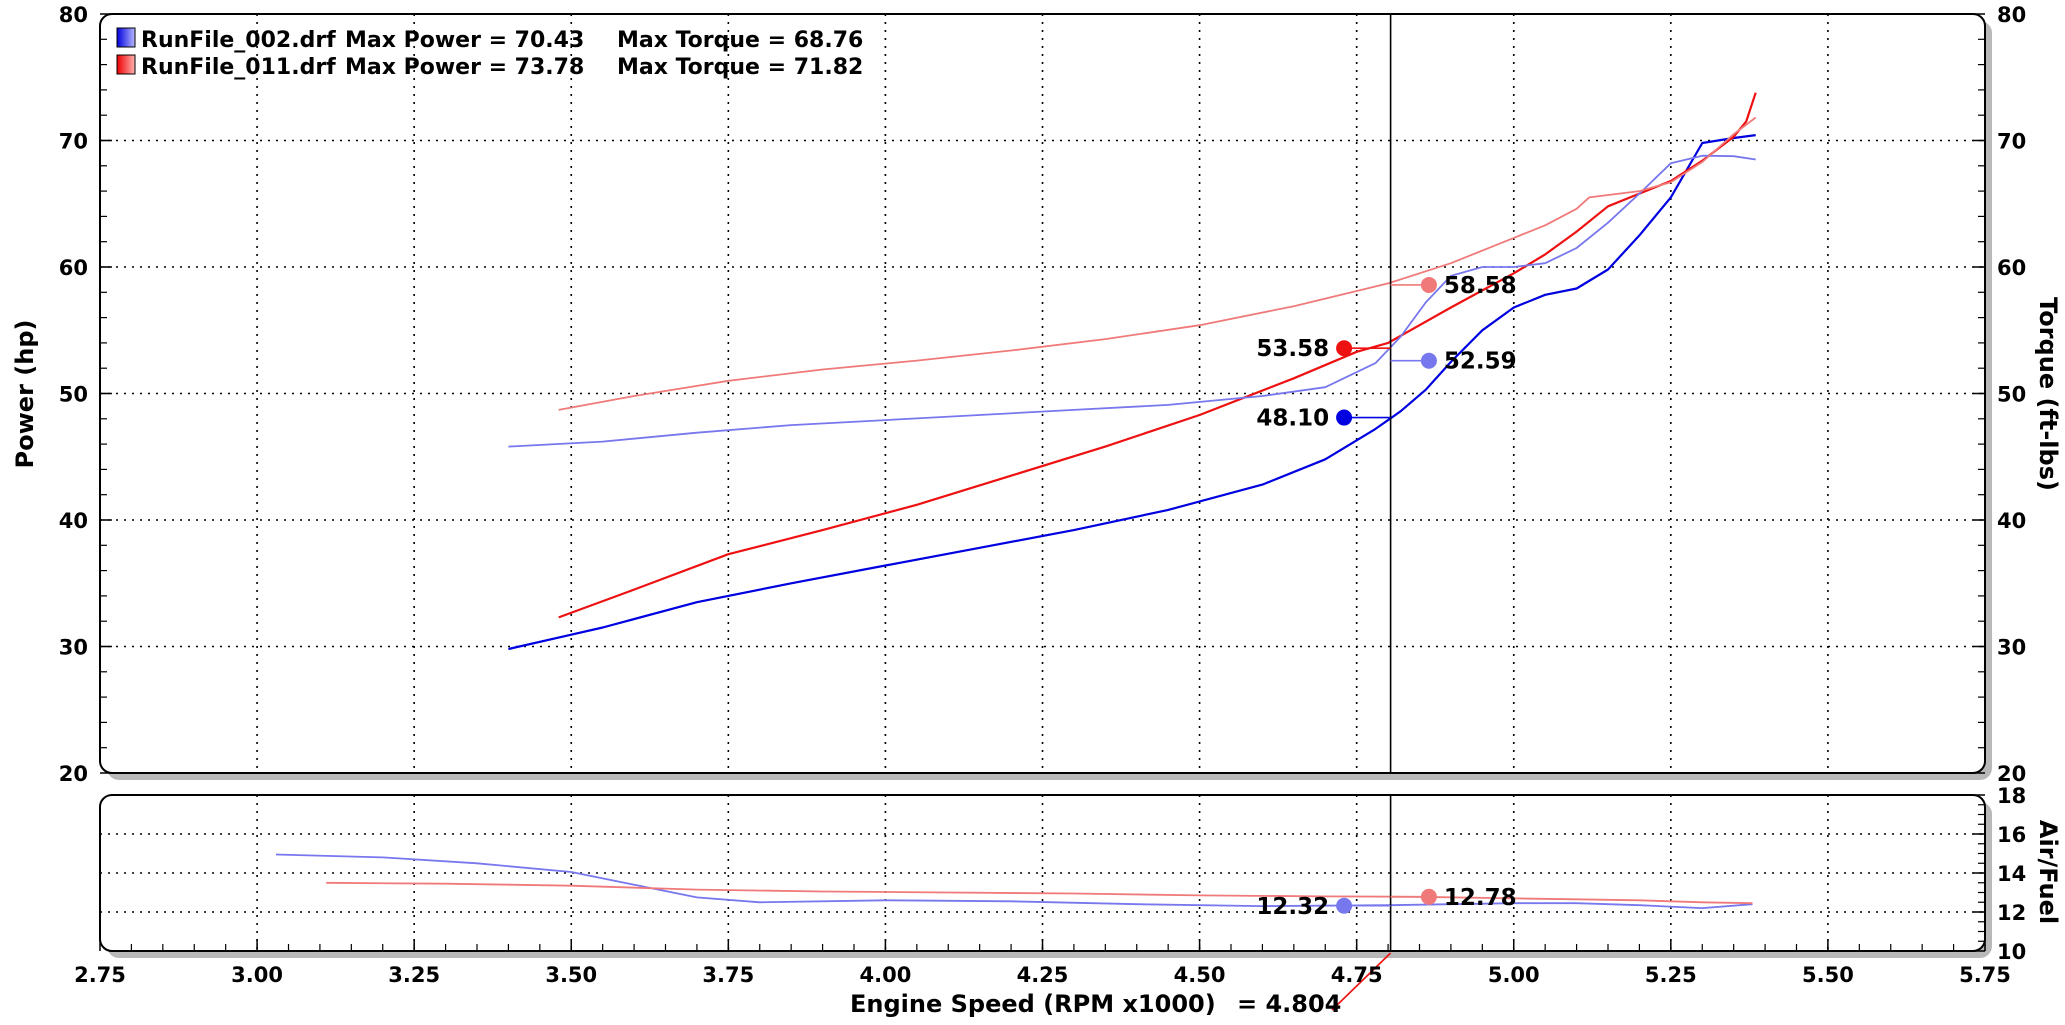 Image resolution: width=2065 pixels, height=1025 pixels. What do you see at coordinates (1344, 348) in the screenshot?
I see `callout-power-011-marker` at bounding box center [1344, 348].